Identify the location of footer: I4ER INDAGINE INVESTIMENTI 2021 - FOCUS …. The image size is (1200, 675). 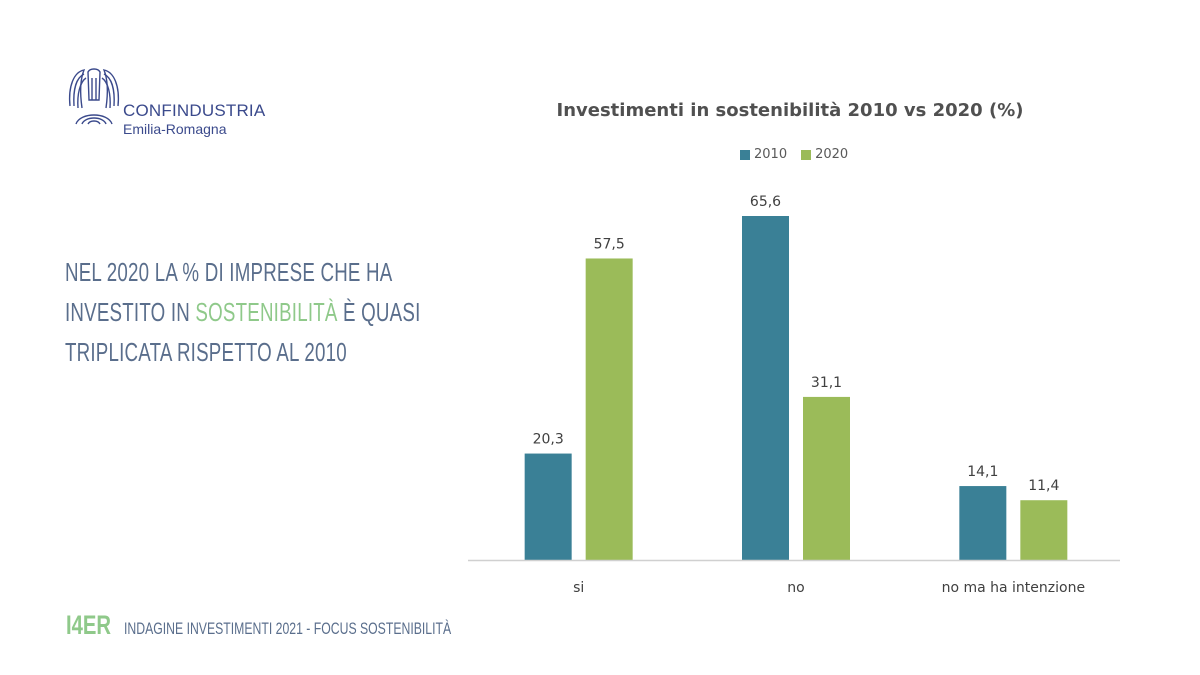
(322, 625).